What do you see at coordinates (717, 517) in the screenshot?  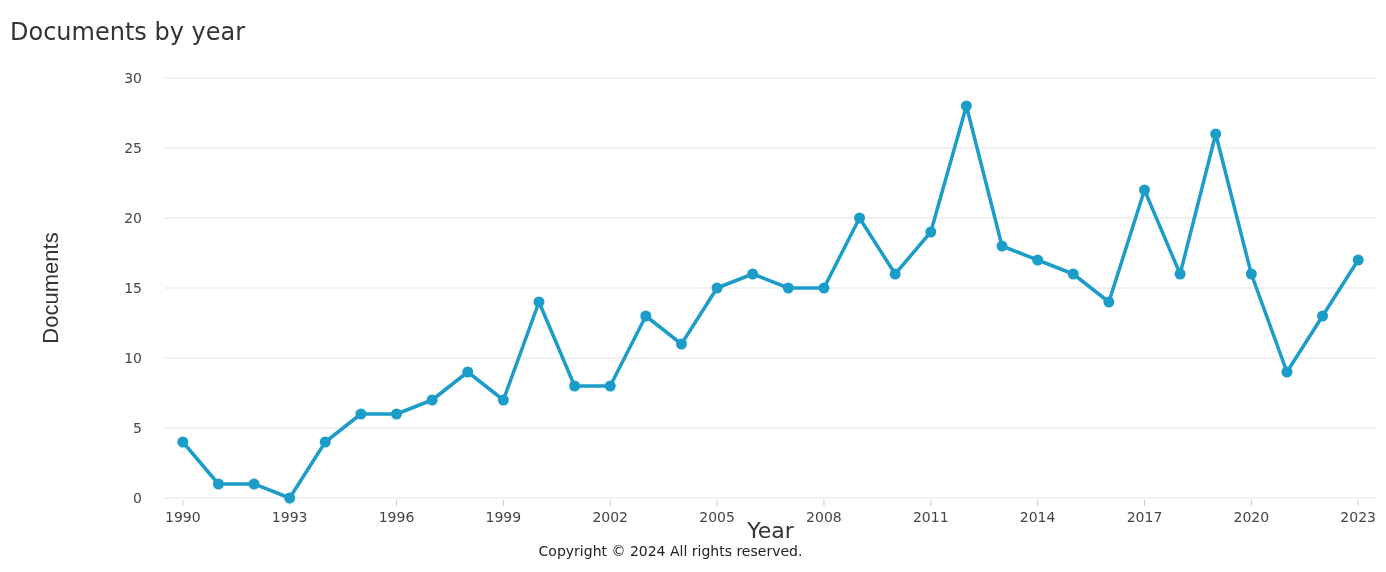 I see `x-tick-label: 2005` at bounding box center [717, 517].